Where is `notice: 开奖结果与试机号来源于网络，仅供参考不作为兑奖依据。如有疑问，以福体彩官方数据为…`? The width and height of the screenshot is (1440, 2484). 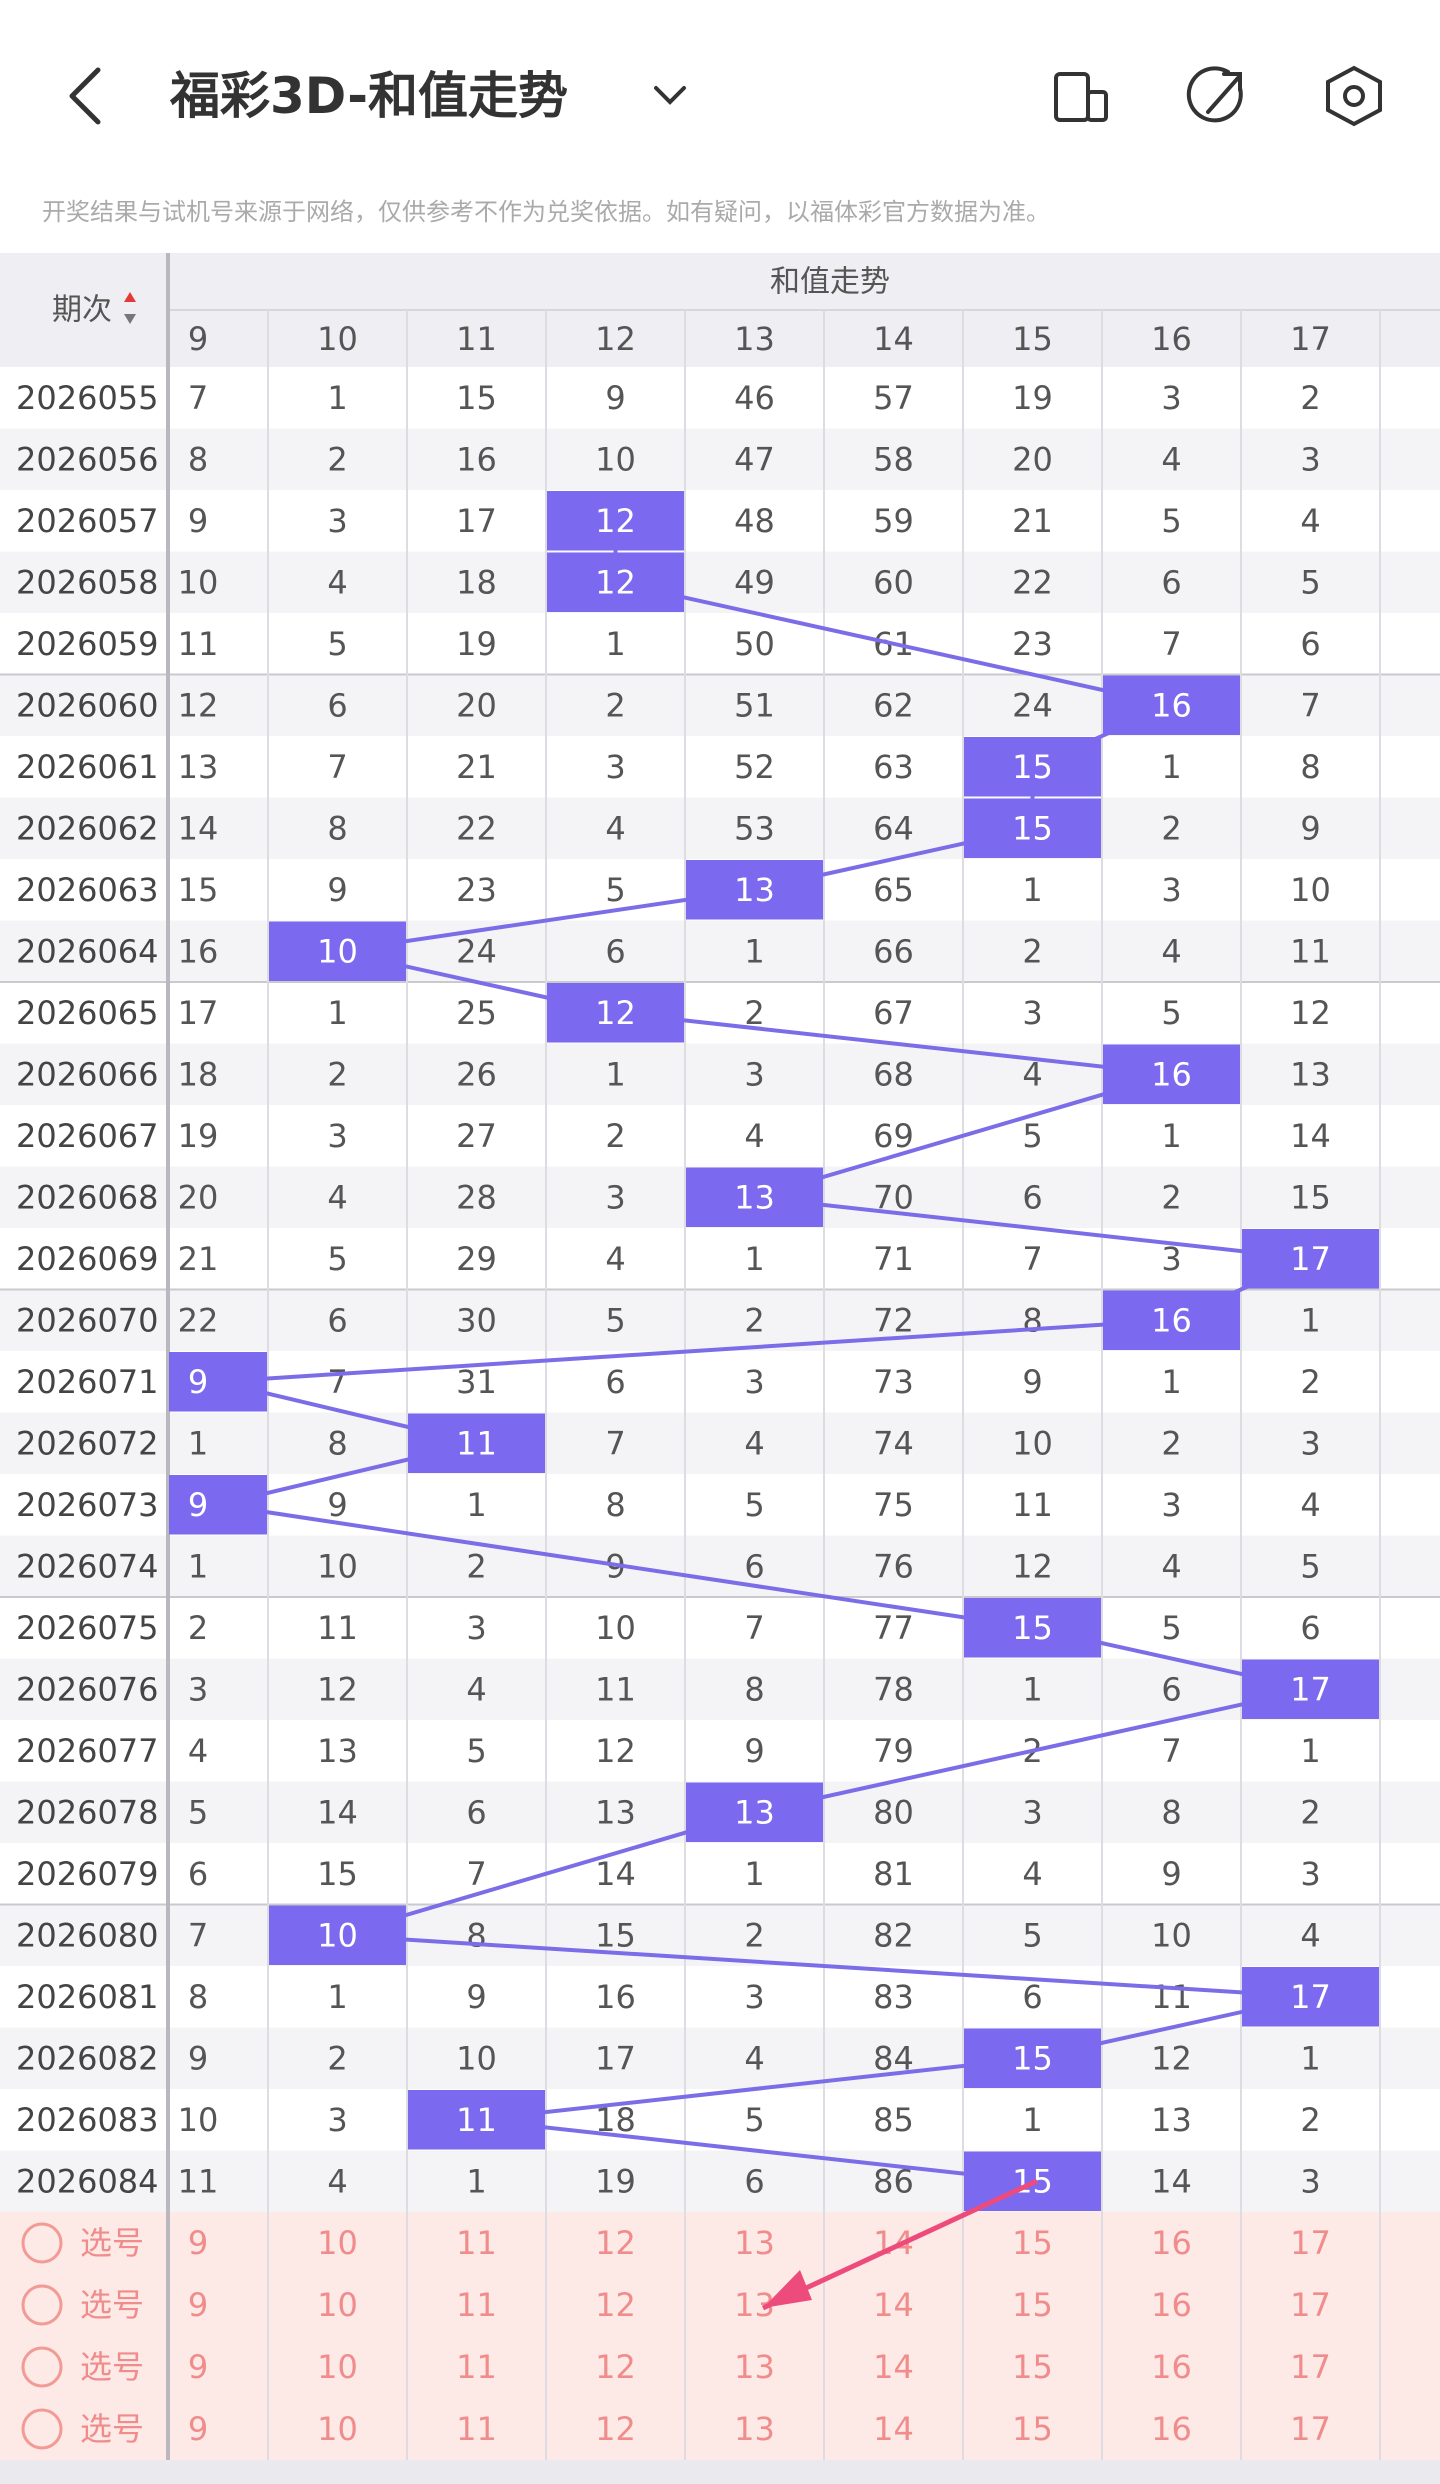 notice: 开奖结果与试机号来源于网络，仅供参考不作为兑奖依据。如有疑问，以福体彩官方数据为… is located at coordinates (546, 212).